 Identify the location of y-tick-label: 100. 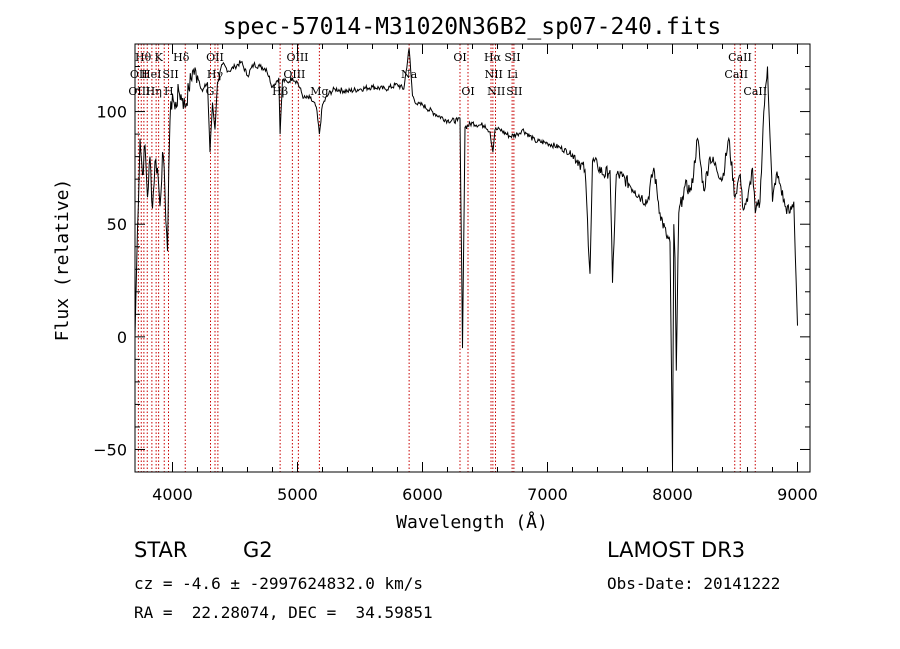
(111, 112).